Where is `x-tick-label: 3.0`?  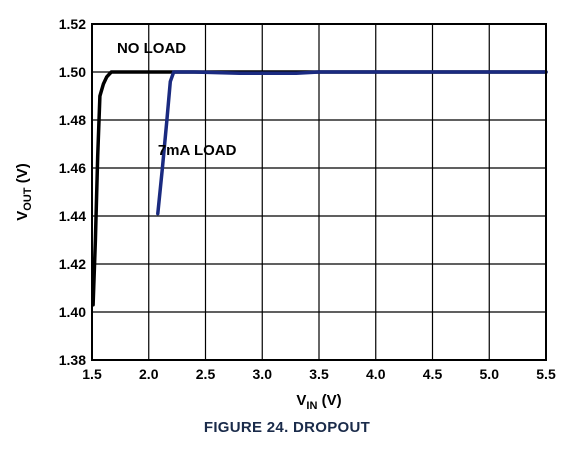
x-tick-label: 3.0 is located at coordinates (263, 374).